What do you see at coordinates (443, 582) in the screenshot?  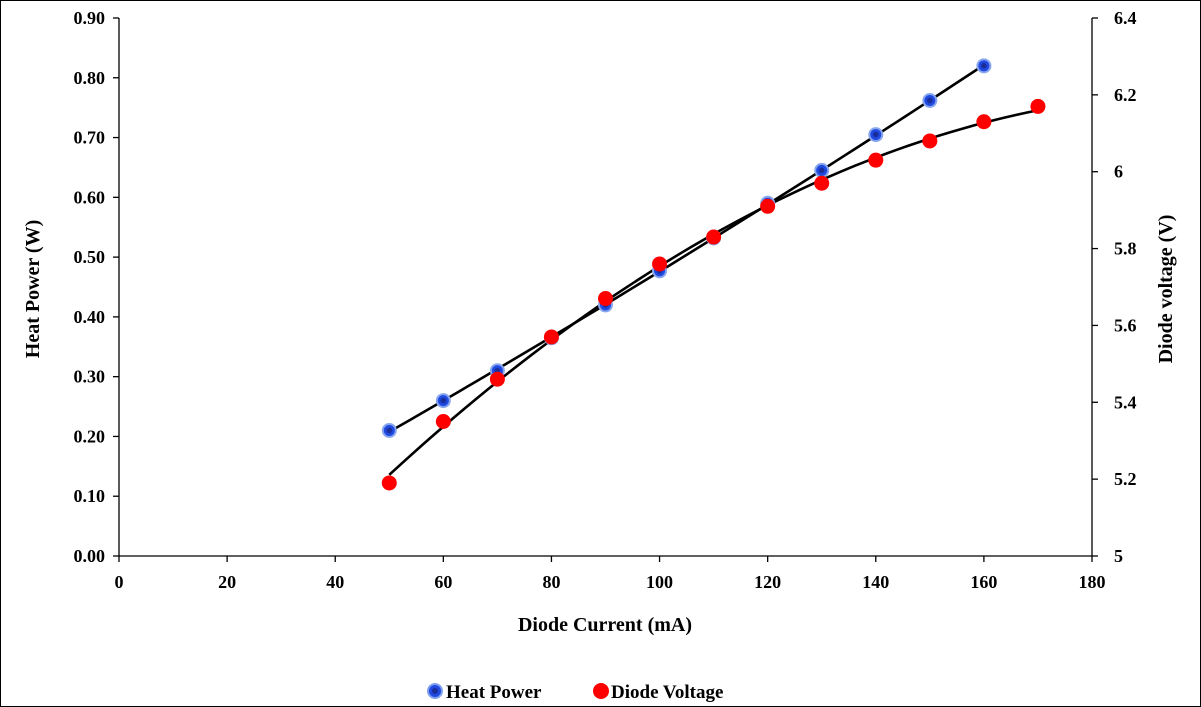 I see `x-tick-label: 60` at bounding box center [443, 582].